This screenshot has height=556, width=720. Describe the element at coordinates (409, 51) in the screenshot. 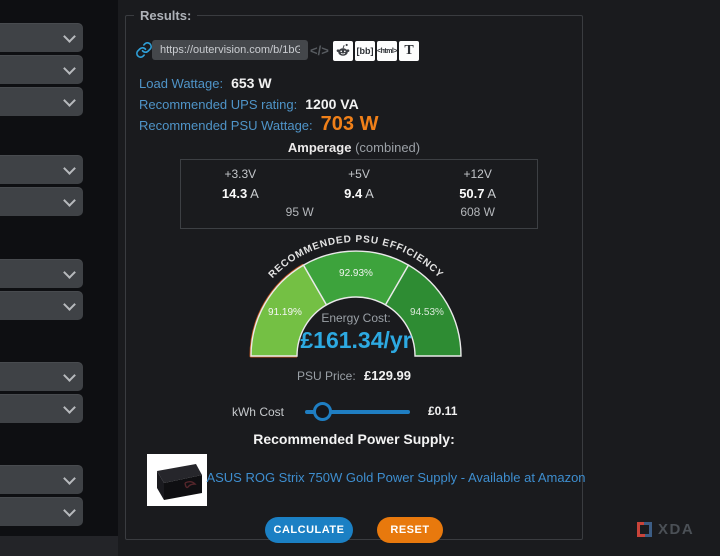

I see `text-share-button: T` at that location.